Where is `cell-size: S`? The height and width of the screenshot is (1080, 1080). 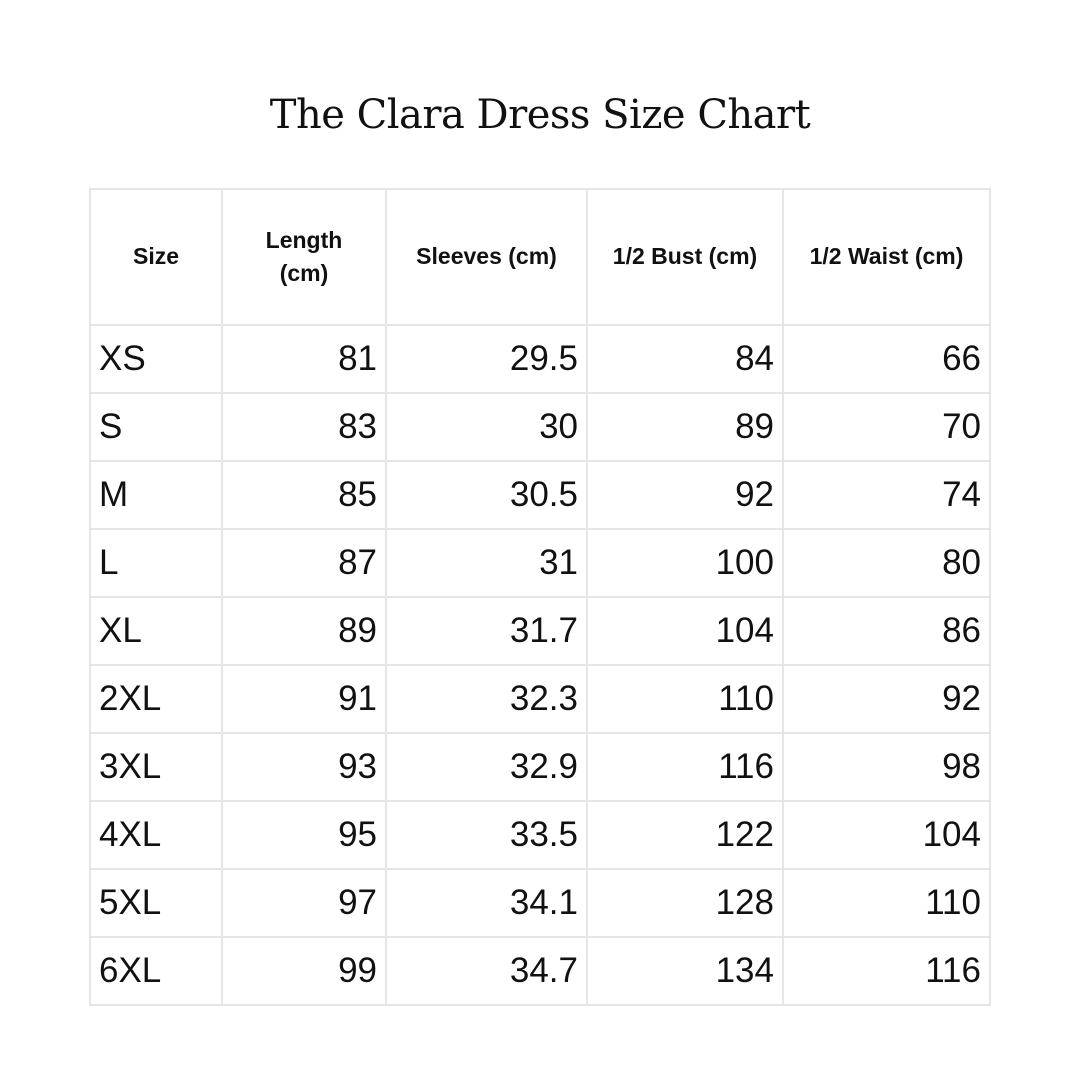
cell-size: S is located at coordinates (156, 427).